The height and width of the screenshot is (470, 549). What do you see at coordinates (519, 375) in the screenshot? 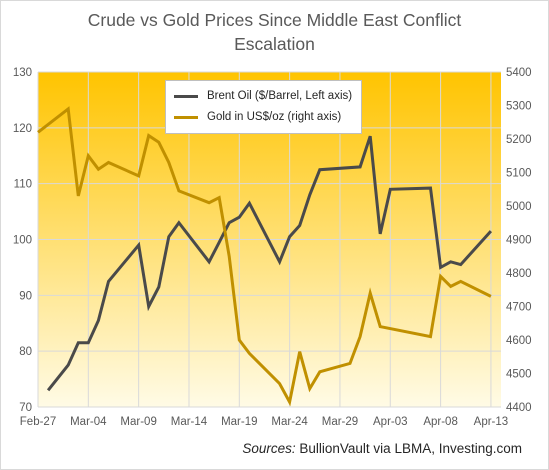
I see `right-tick-label: 4500` at bounding box center [519, 375].